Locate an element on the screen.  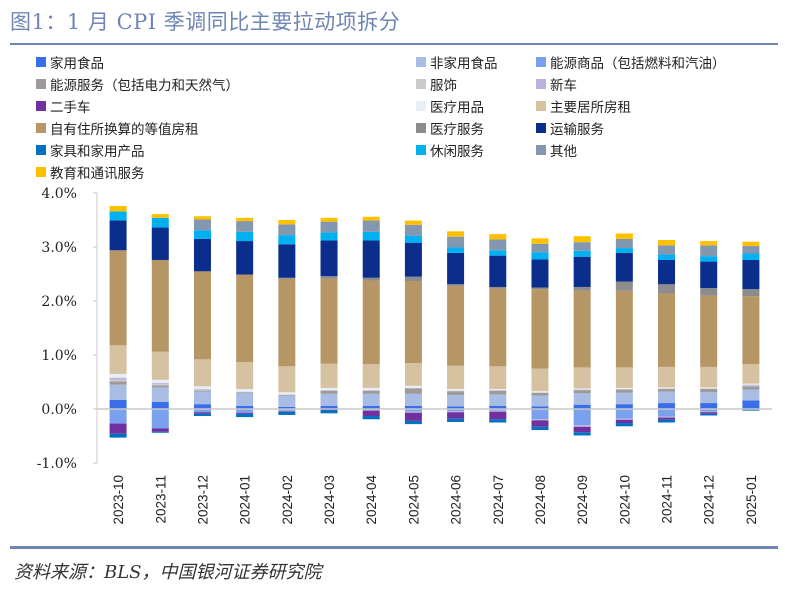
legend-label: 运输服务 is located at coordinates (577, 130).